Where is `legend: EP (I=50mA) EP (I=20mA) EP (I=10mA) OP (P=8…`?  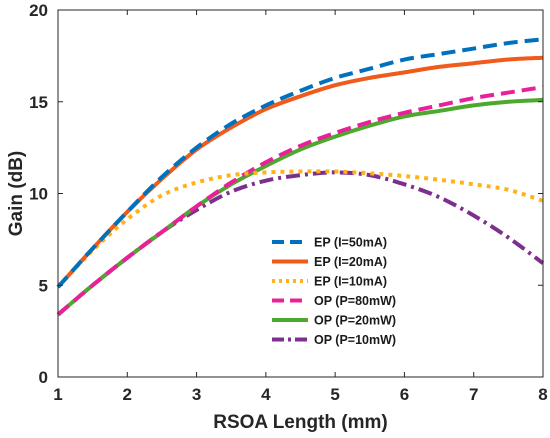 legend: EP (I=50mA) EP (I=20mA) EP (I=10mA) OP (P=8… is located at coordinates (334, 291).